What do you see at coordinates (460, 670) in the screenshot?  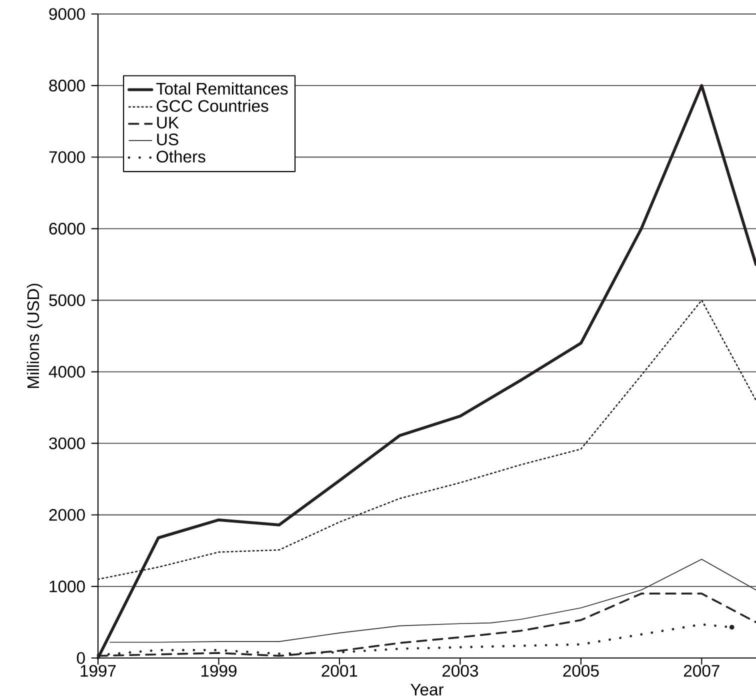 I see `x-tick-label: 2003` at bounding box center [460, 670].